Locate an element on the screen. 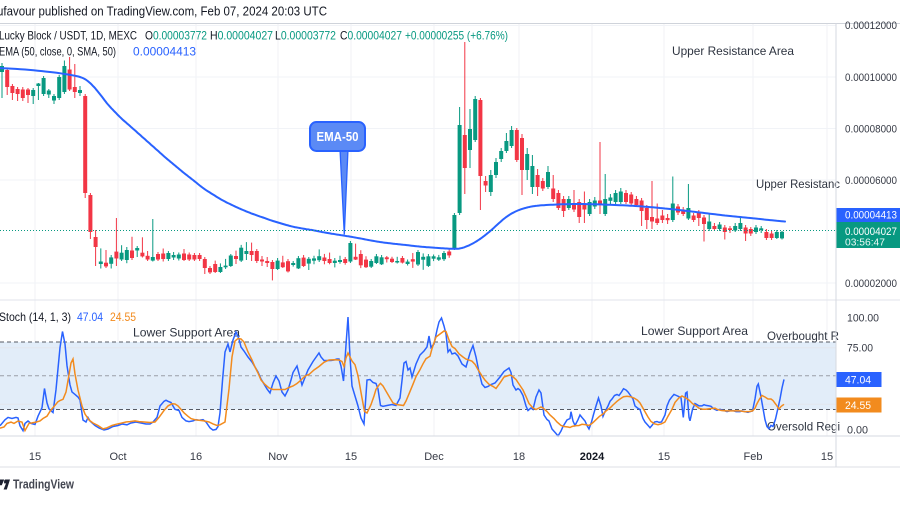 The image size is (900, 505). svg-text: EMA-50 is located at coordinates (338, 137).